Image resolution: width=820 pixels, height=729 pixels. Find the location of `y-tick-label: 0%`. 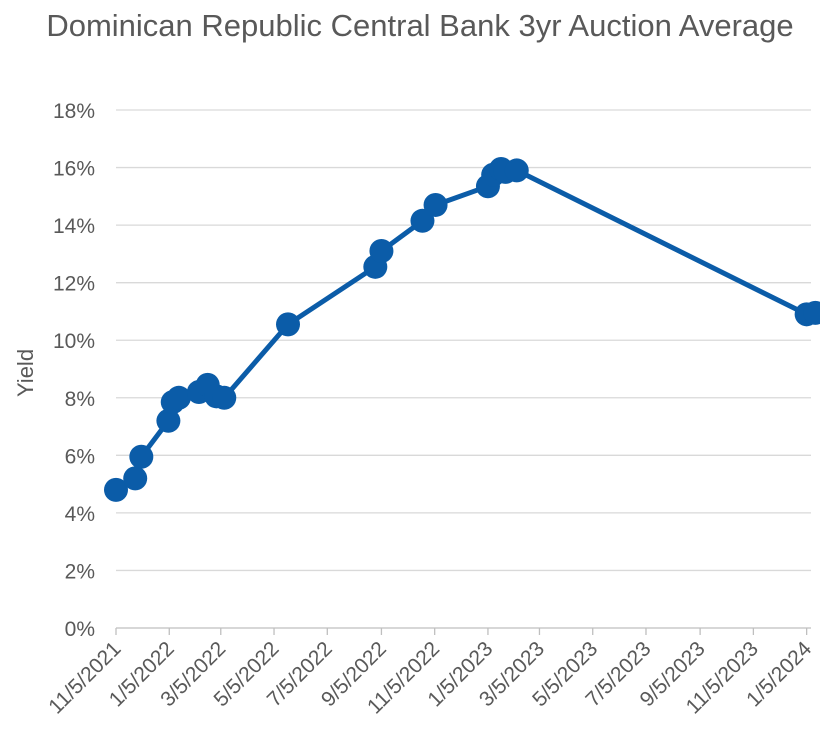

y-tick-label: 0% is located at coordinates (80, 629).